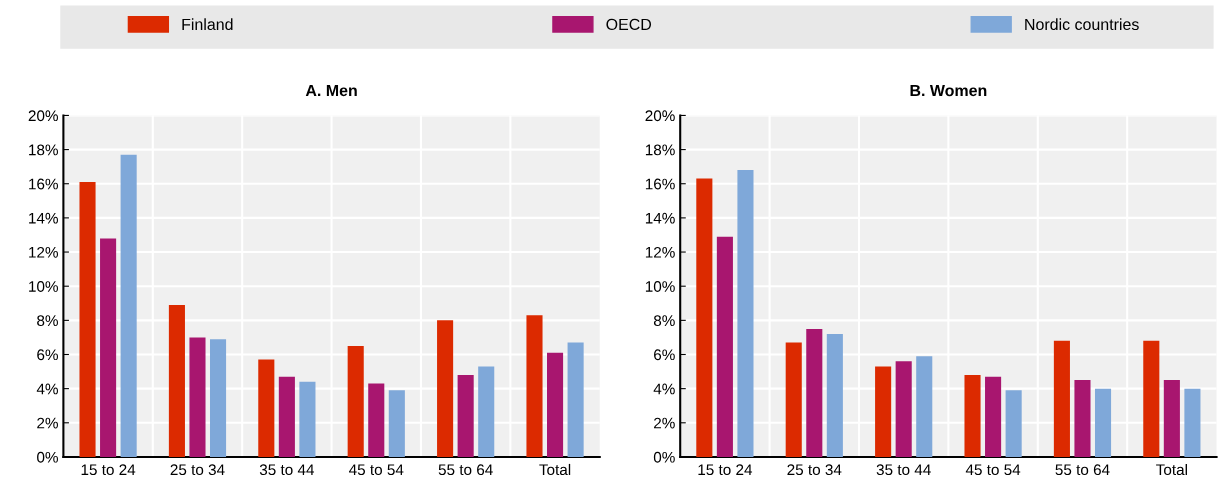  Describe the element at coordinates (629, 24) in the screenshot. I see `legend-label: OECD` at that location.